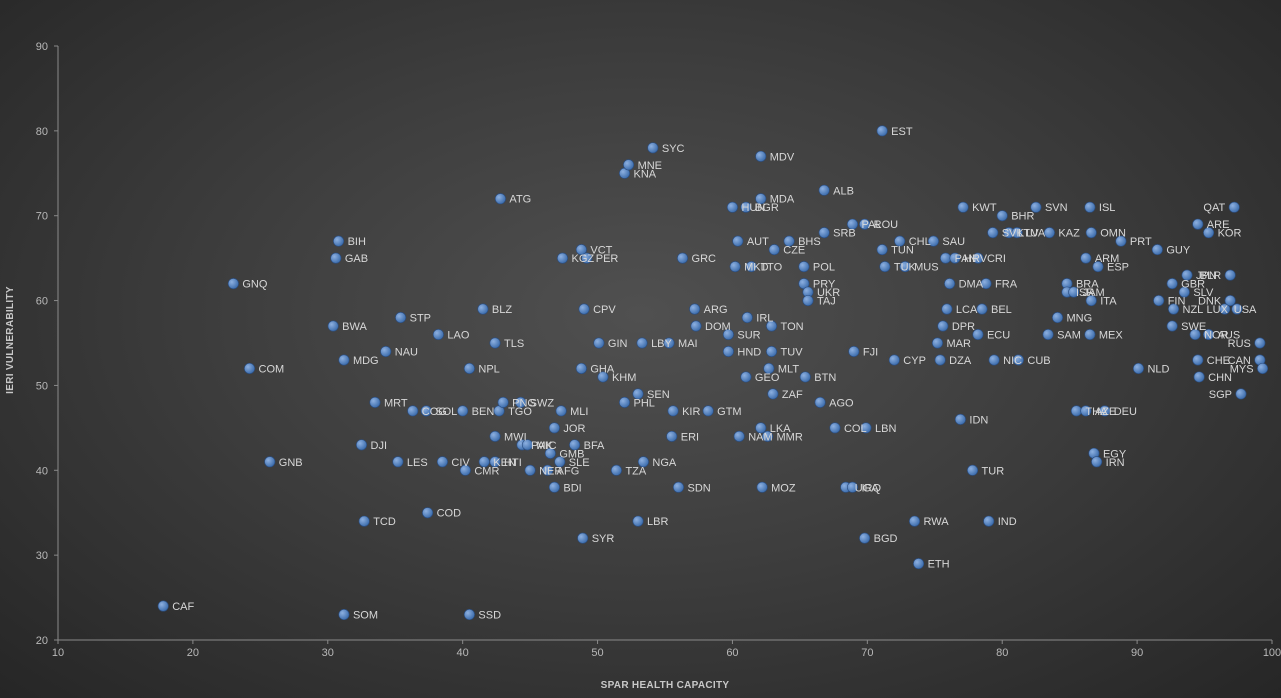 The width and height of the screenshot is (1281, 698). Describe the element at coordinates (1193, 310) in the screenshot. I see `data-label: NZL` at that location.